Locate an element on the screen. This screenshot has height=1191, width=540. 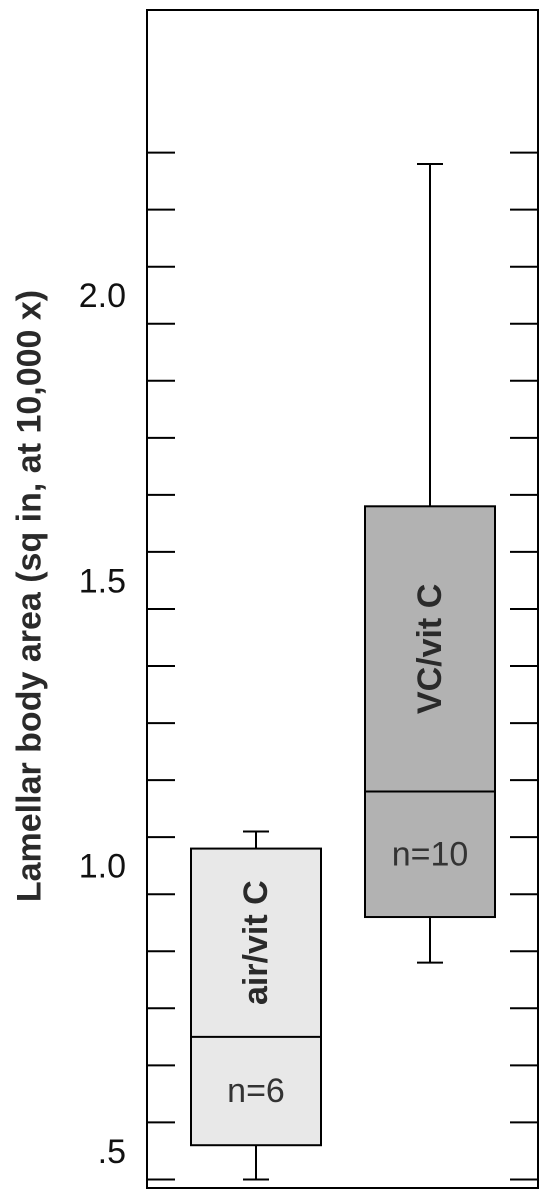
group-label: air/vit C is located at coordinates (256, 942).